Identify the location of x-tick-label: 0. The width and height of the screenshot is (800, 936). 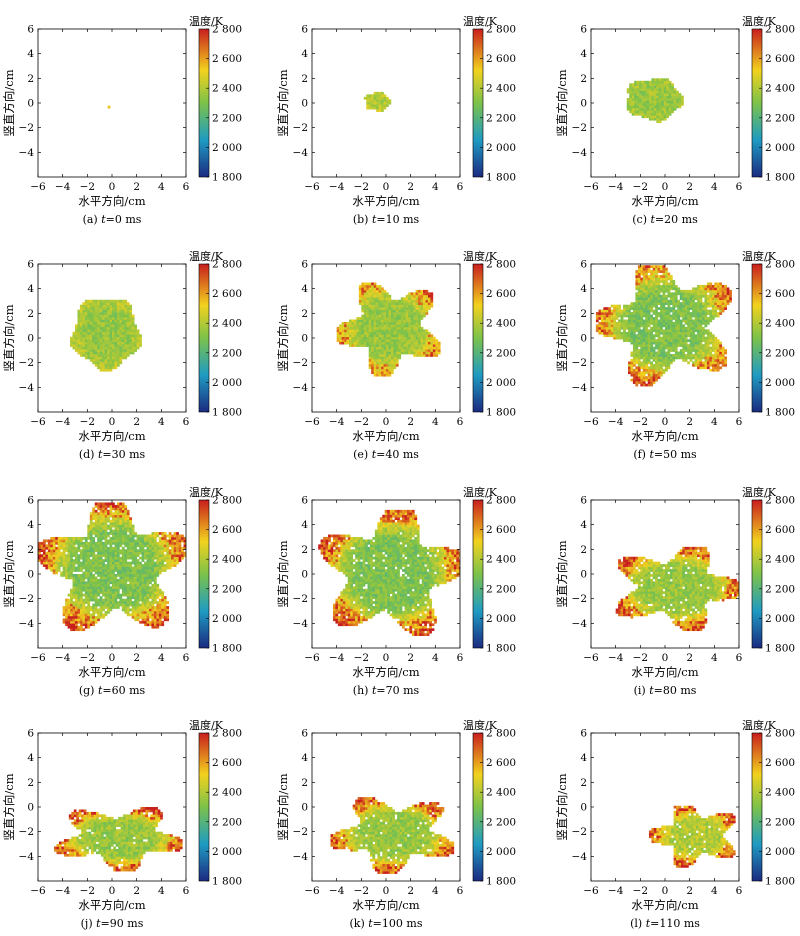
(665, 891).